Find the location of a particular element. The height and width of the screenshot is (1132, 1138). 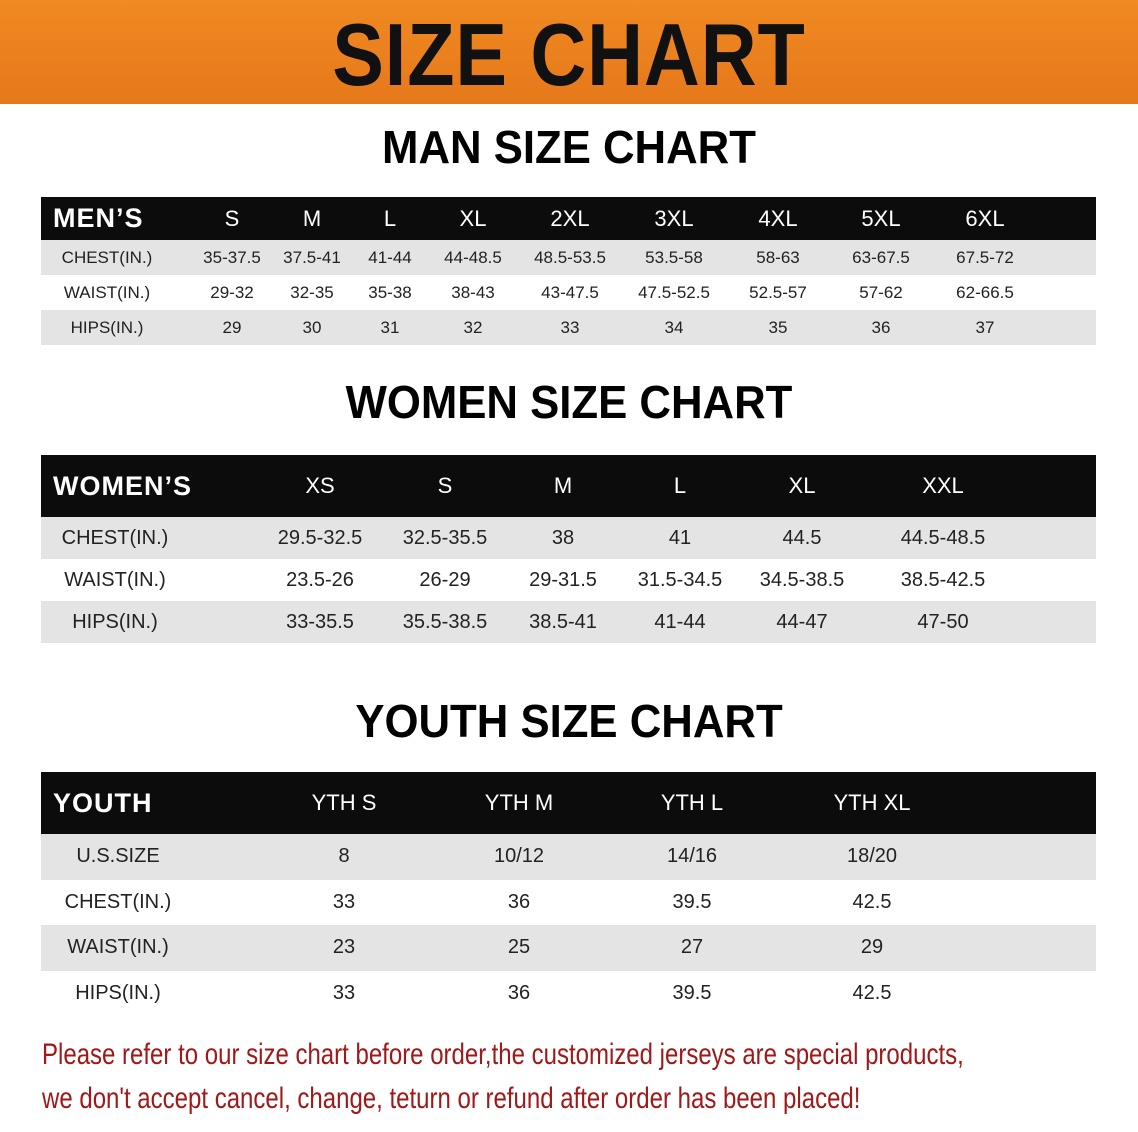

table-cell: 8 is located at coordinates (344, 856).